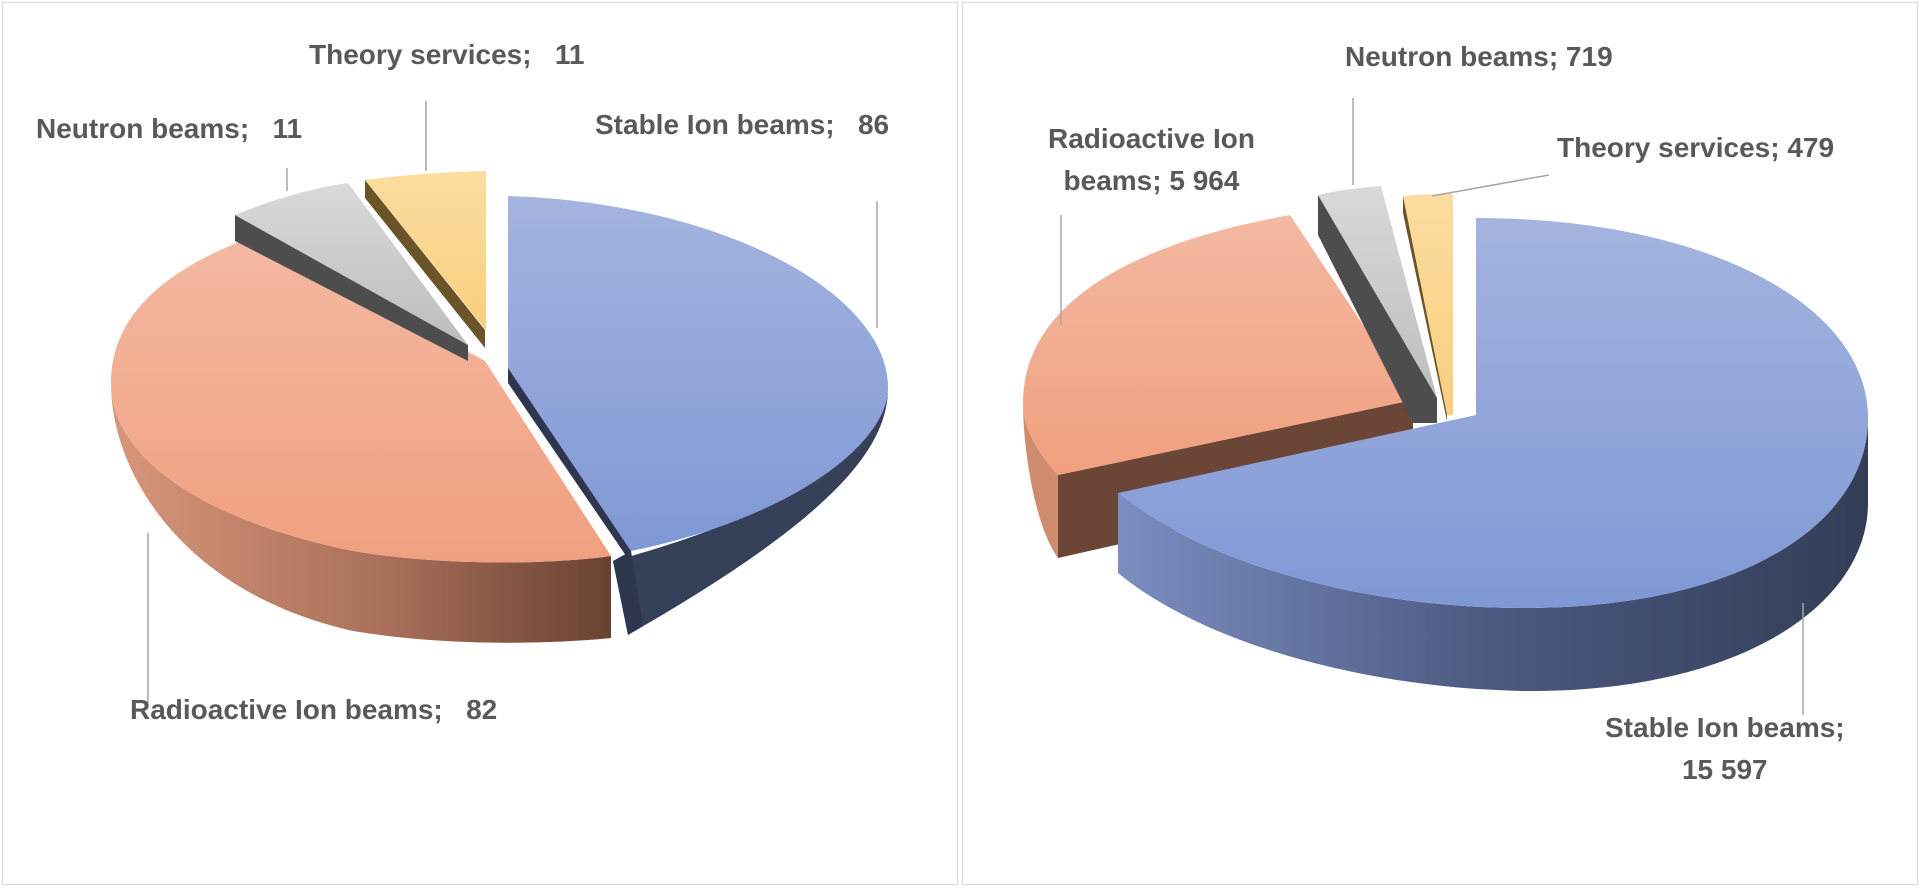  I want to click on label-theory-services-left: Theory services; 11, so click(447, 54).